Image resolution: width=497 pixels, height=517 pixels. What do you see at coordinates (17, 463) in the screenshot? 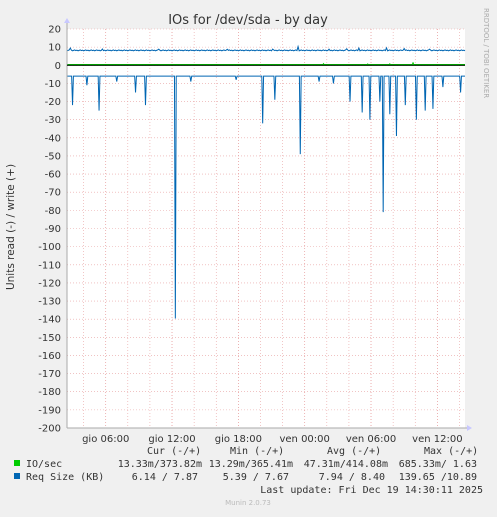
I see `legend-swatch-io` at bounding box center [17, 463].